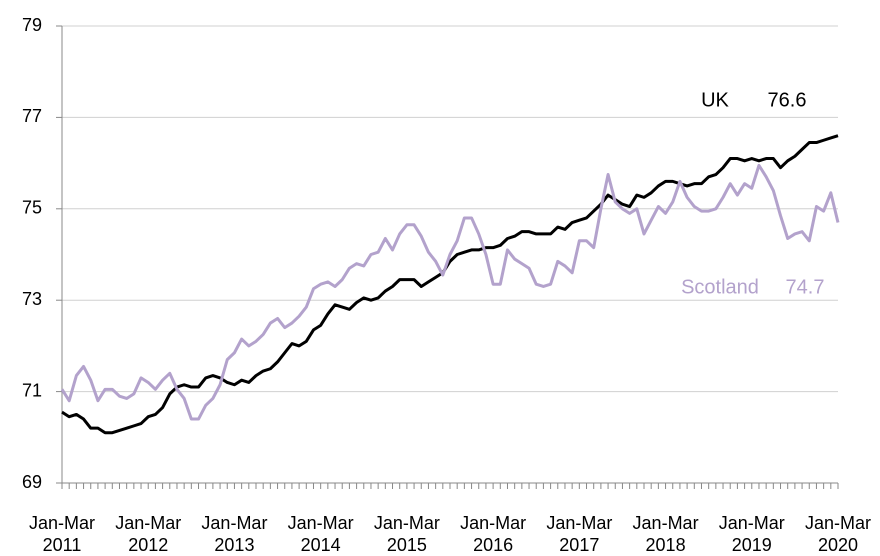 Image resolution: width=880 pixels, height=556 pixels. What do you see at coordinates (32, 116) in the screenshot?
I see `y-tick-label: 77` at bounding box center [32, 116].